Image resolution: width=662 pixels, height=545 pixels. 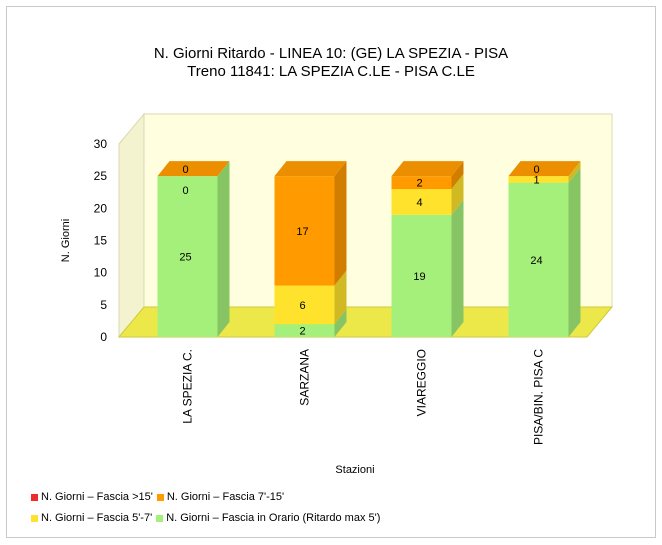 I want to click on chart-subtitle: Treno 11841: LA SPEZIA C.LE - PISA C.LE, so click(x=331, y=71).